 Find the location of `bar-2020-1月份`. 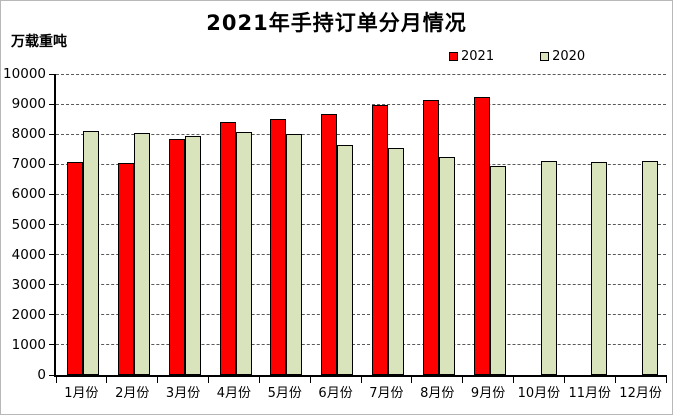

bar-2020-1月份 is located at coordinates (91, 252).